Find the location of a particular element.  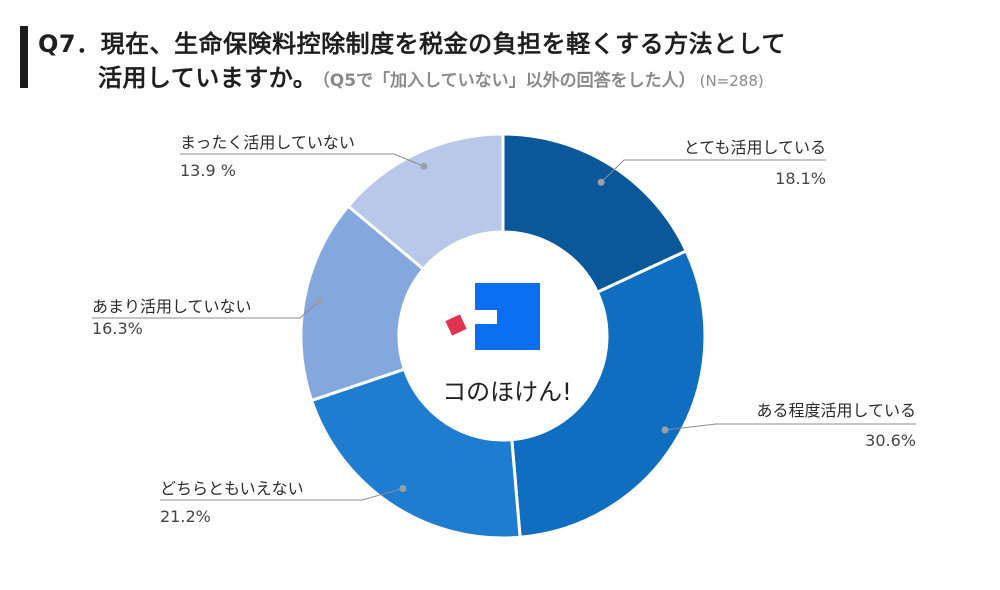

logo-blue-shape is located at coordinates (507, 316).